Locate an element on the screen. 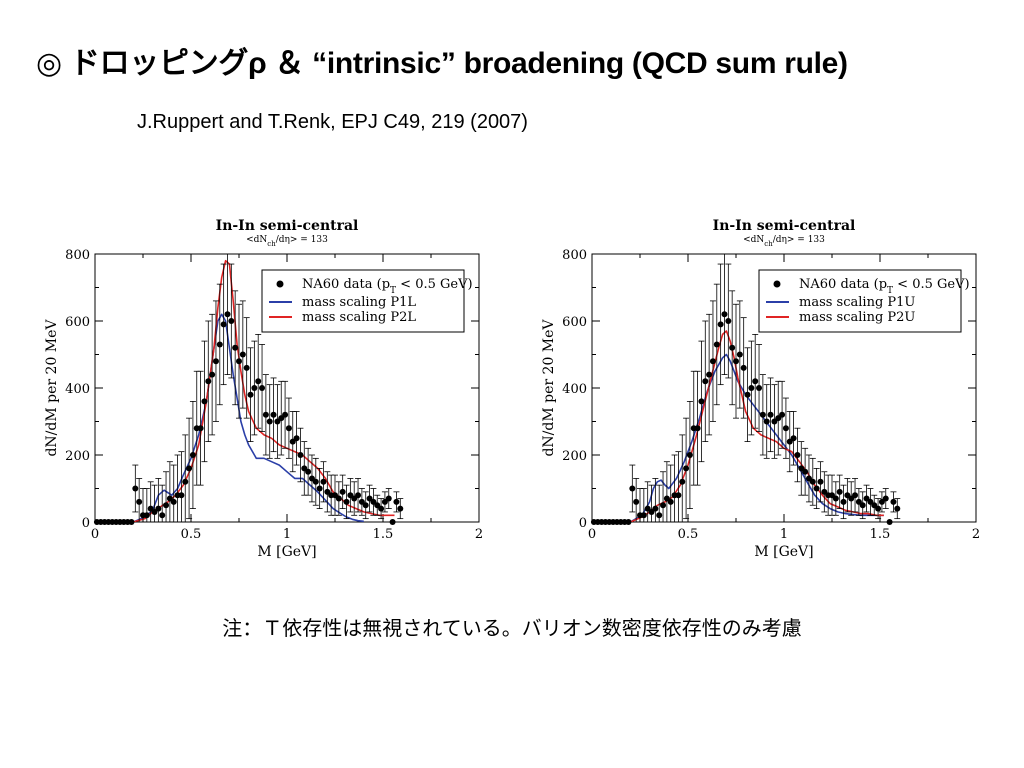 Image resolution: width=1024 pixels, height=768 pixels. legend-label-series-2: mass scaling P2L is located at coordinates (359, 317).